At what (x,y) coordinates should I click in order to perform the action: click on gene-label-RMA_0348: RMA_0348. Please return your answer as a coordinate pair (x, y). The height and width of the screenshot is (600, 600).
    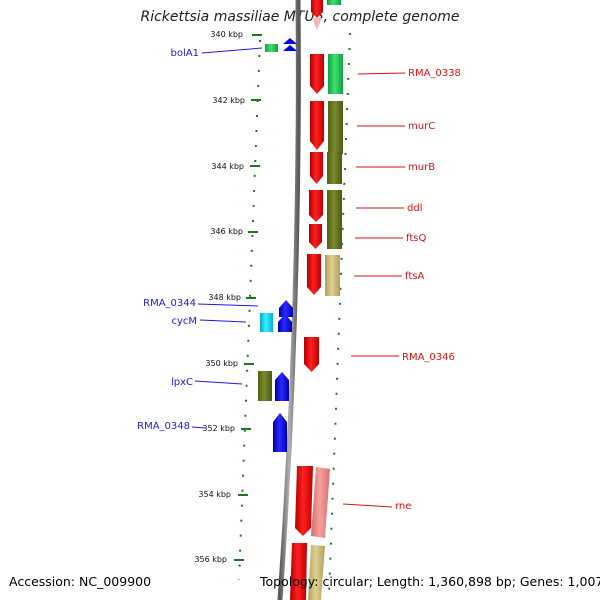
    Looking at the image, I should click on (163, 426).